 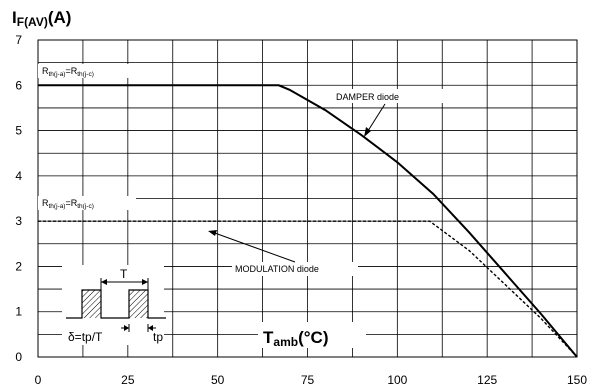 I want to click on y-tick-label: 3, so click(x=18, y=221).